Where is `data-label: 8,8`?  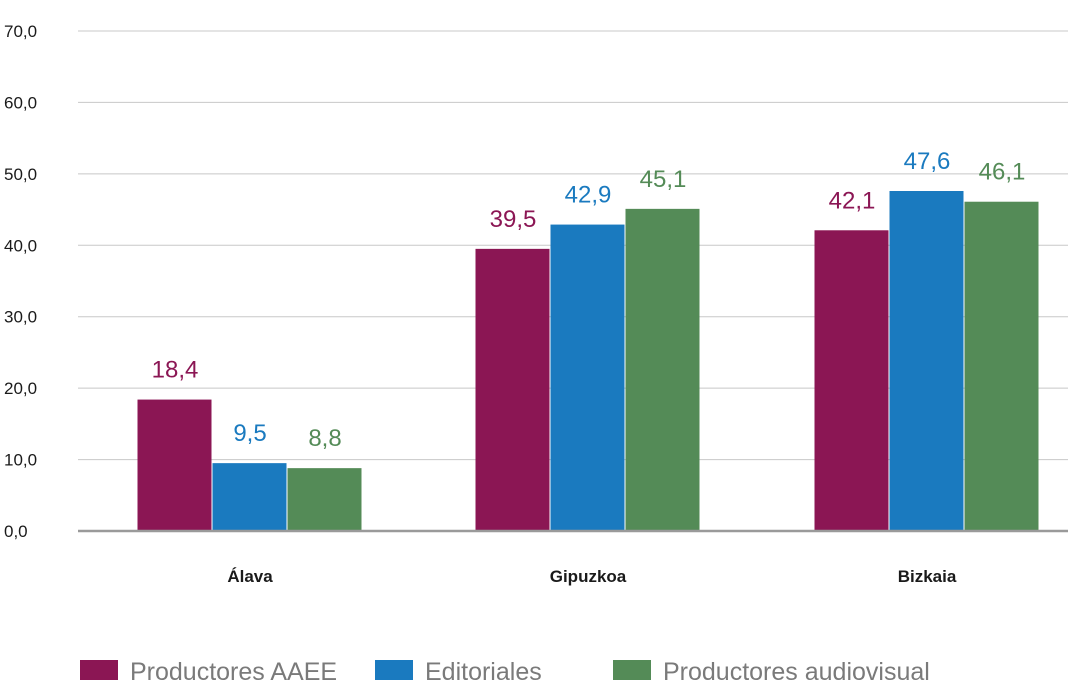 data-label: 8,8 is located at coordinates (324, 438).